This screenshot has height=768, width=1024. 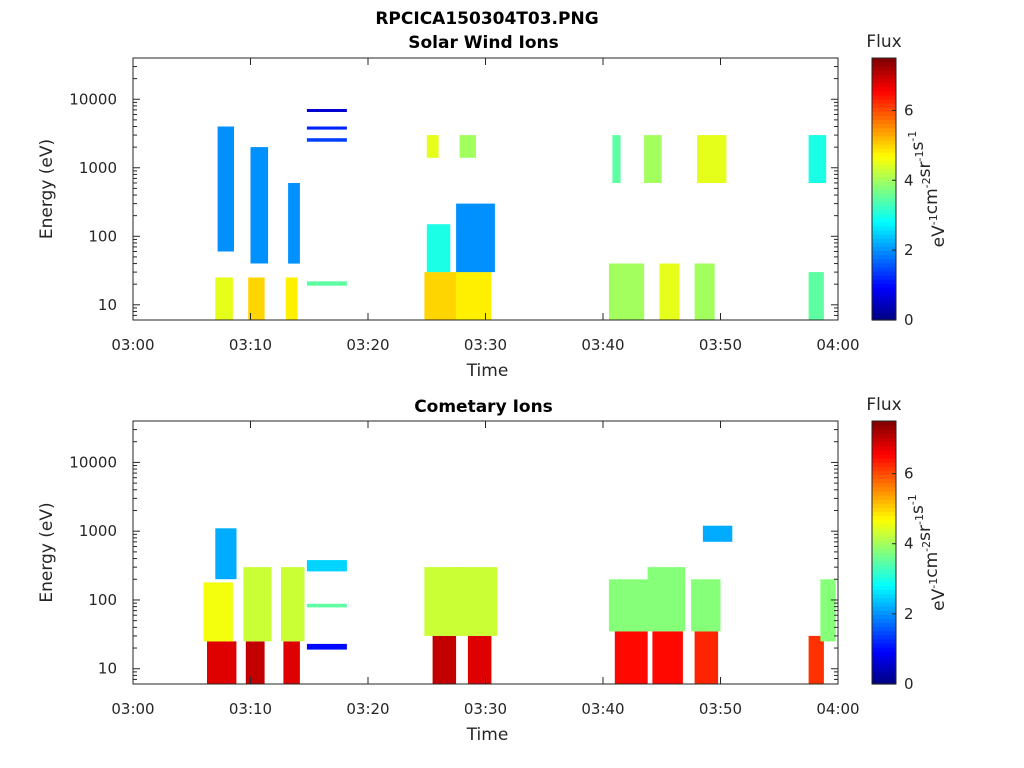 What do you see at coordinates (602, 709) in the screenshot?
I see `x-tick-label: 03:40` at bounding box center [602, 709].